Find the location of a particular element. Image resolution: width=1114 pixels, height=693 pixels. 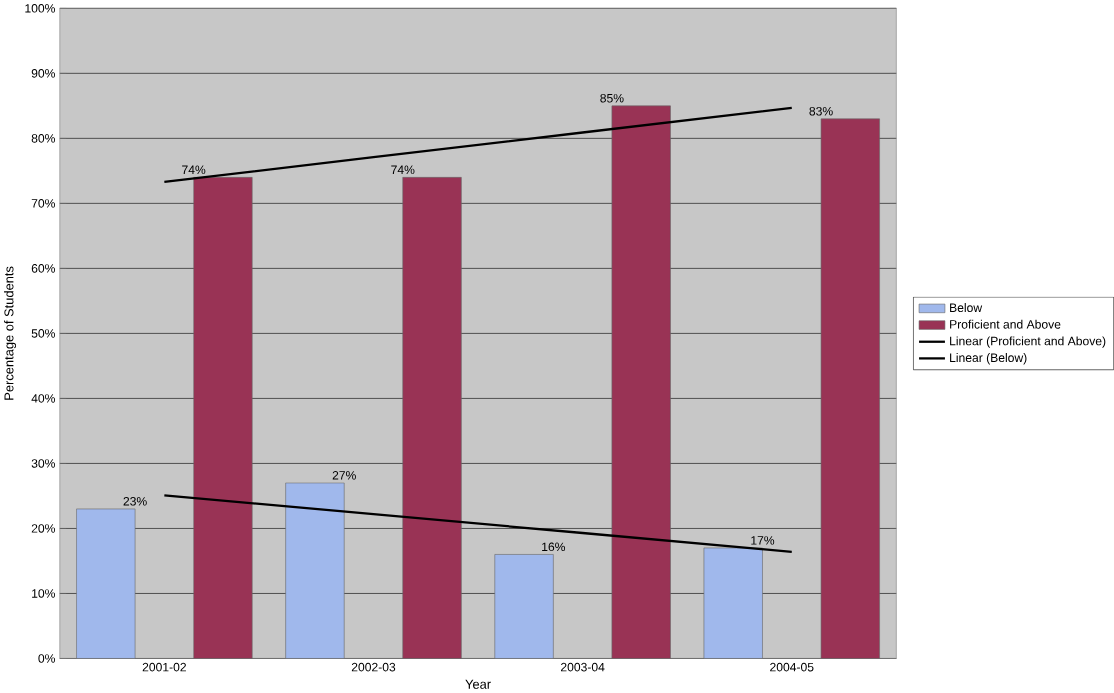

legend-label: Linear (Proficient and Above) is located at coordinates (1028, 342).